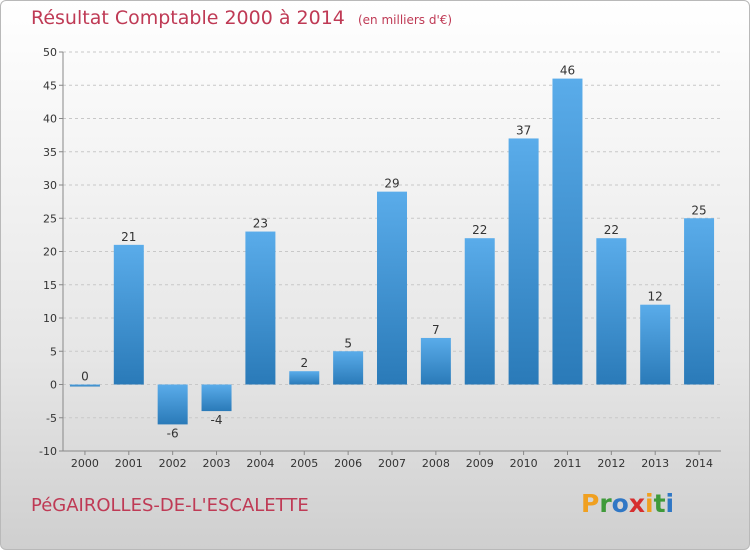 The height and width of the screenshot is (550, 750). Describe the element at coordinates (188, 18) in the screenshot. I see `chart-title: Résultat Comptable 2000 à 2014` at that location.